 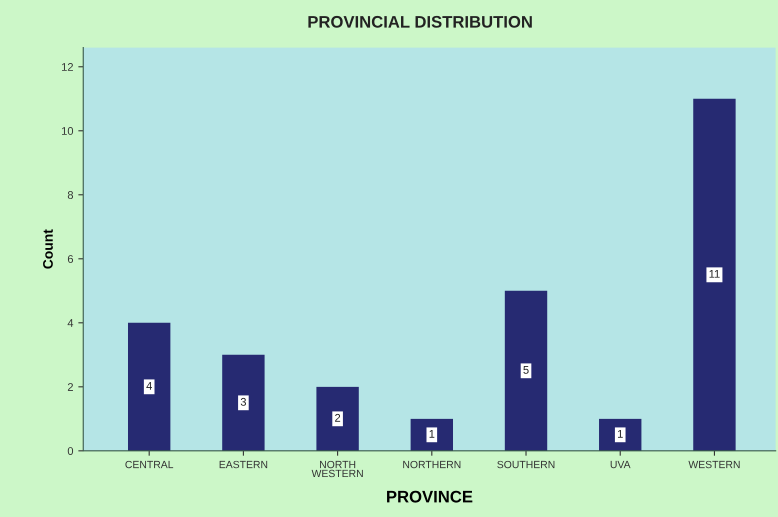 What do you see at coordinates (620, 464) in the screenshot?
I see `x-tick-label: UVA` at bounding box center [620, 464].